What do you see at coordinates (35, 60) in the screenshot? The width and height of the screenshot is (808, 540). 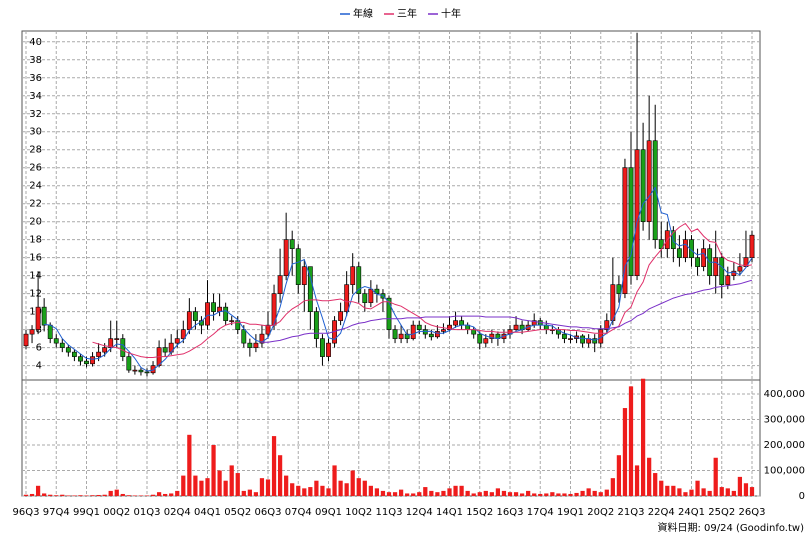 I see `y-tick-label: 38` at bounding box center [35, 60].